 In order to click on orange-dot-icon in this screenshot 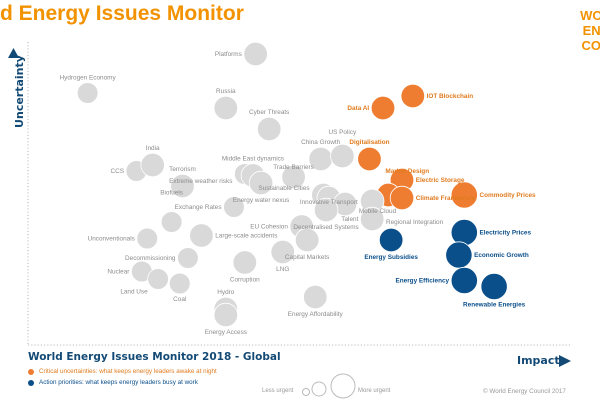, I will do `click(31, 372)`.